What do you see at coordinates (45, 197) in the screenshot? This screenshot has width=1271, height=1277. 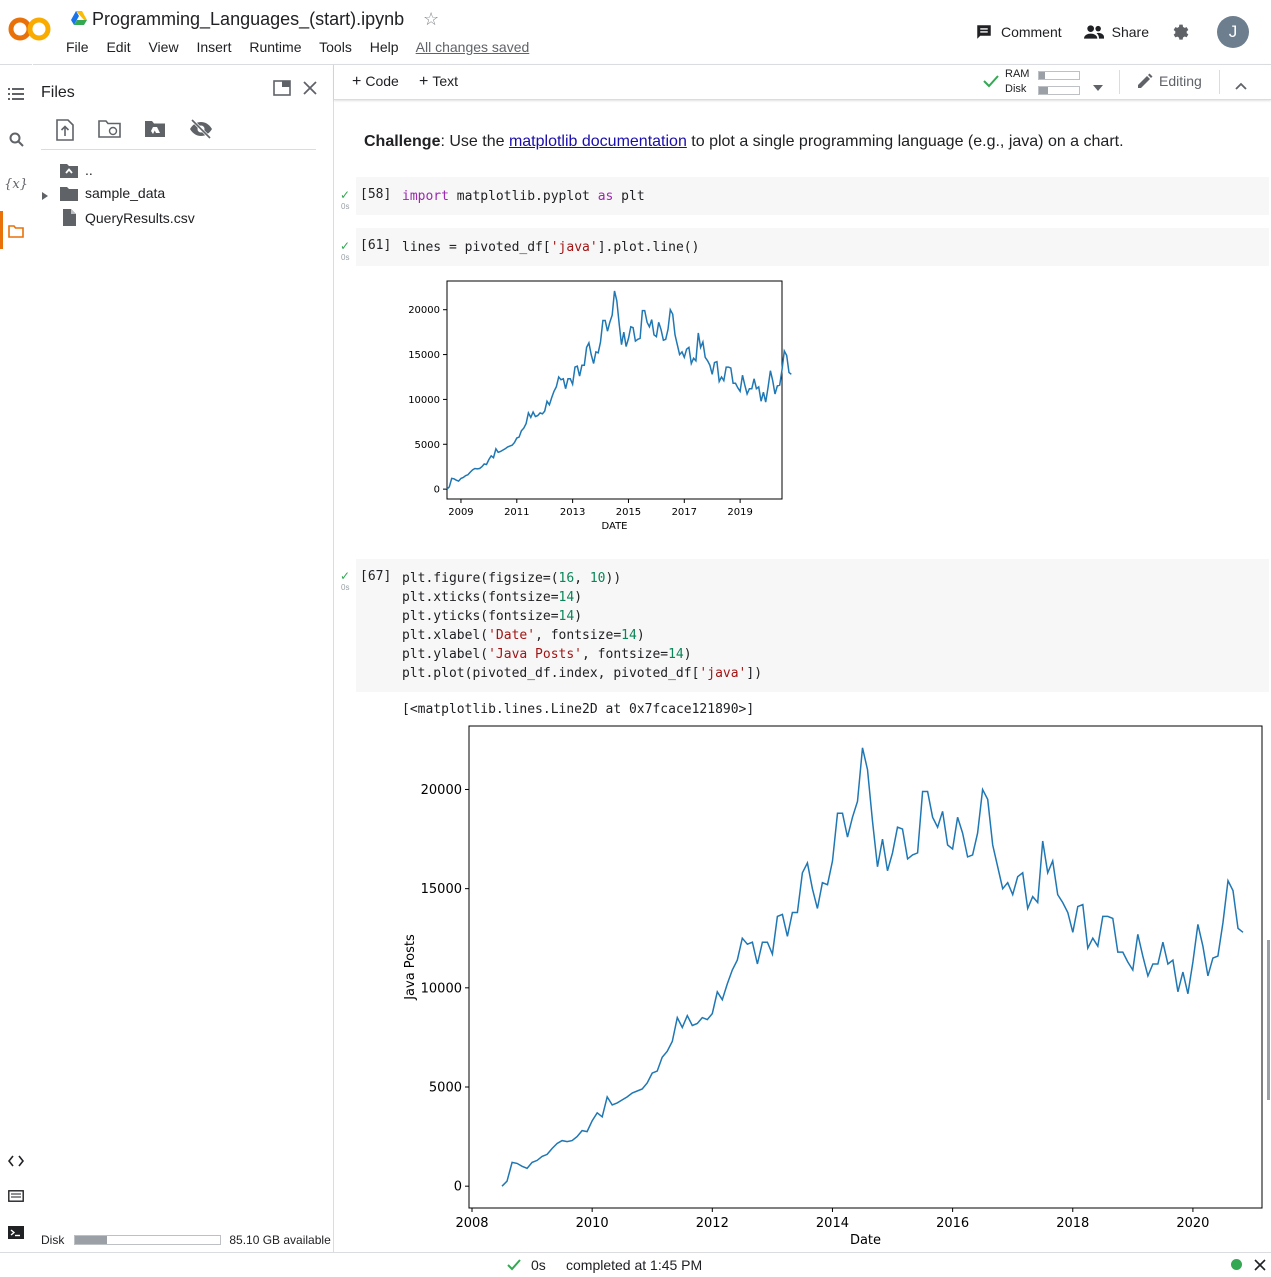 I see `expand-arrow-icon` at bounding box center [45, 197].